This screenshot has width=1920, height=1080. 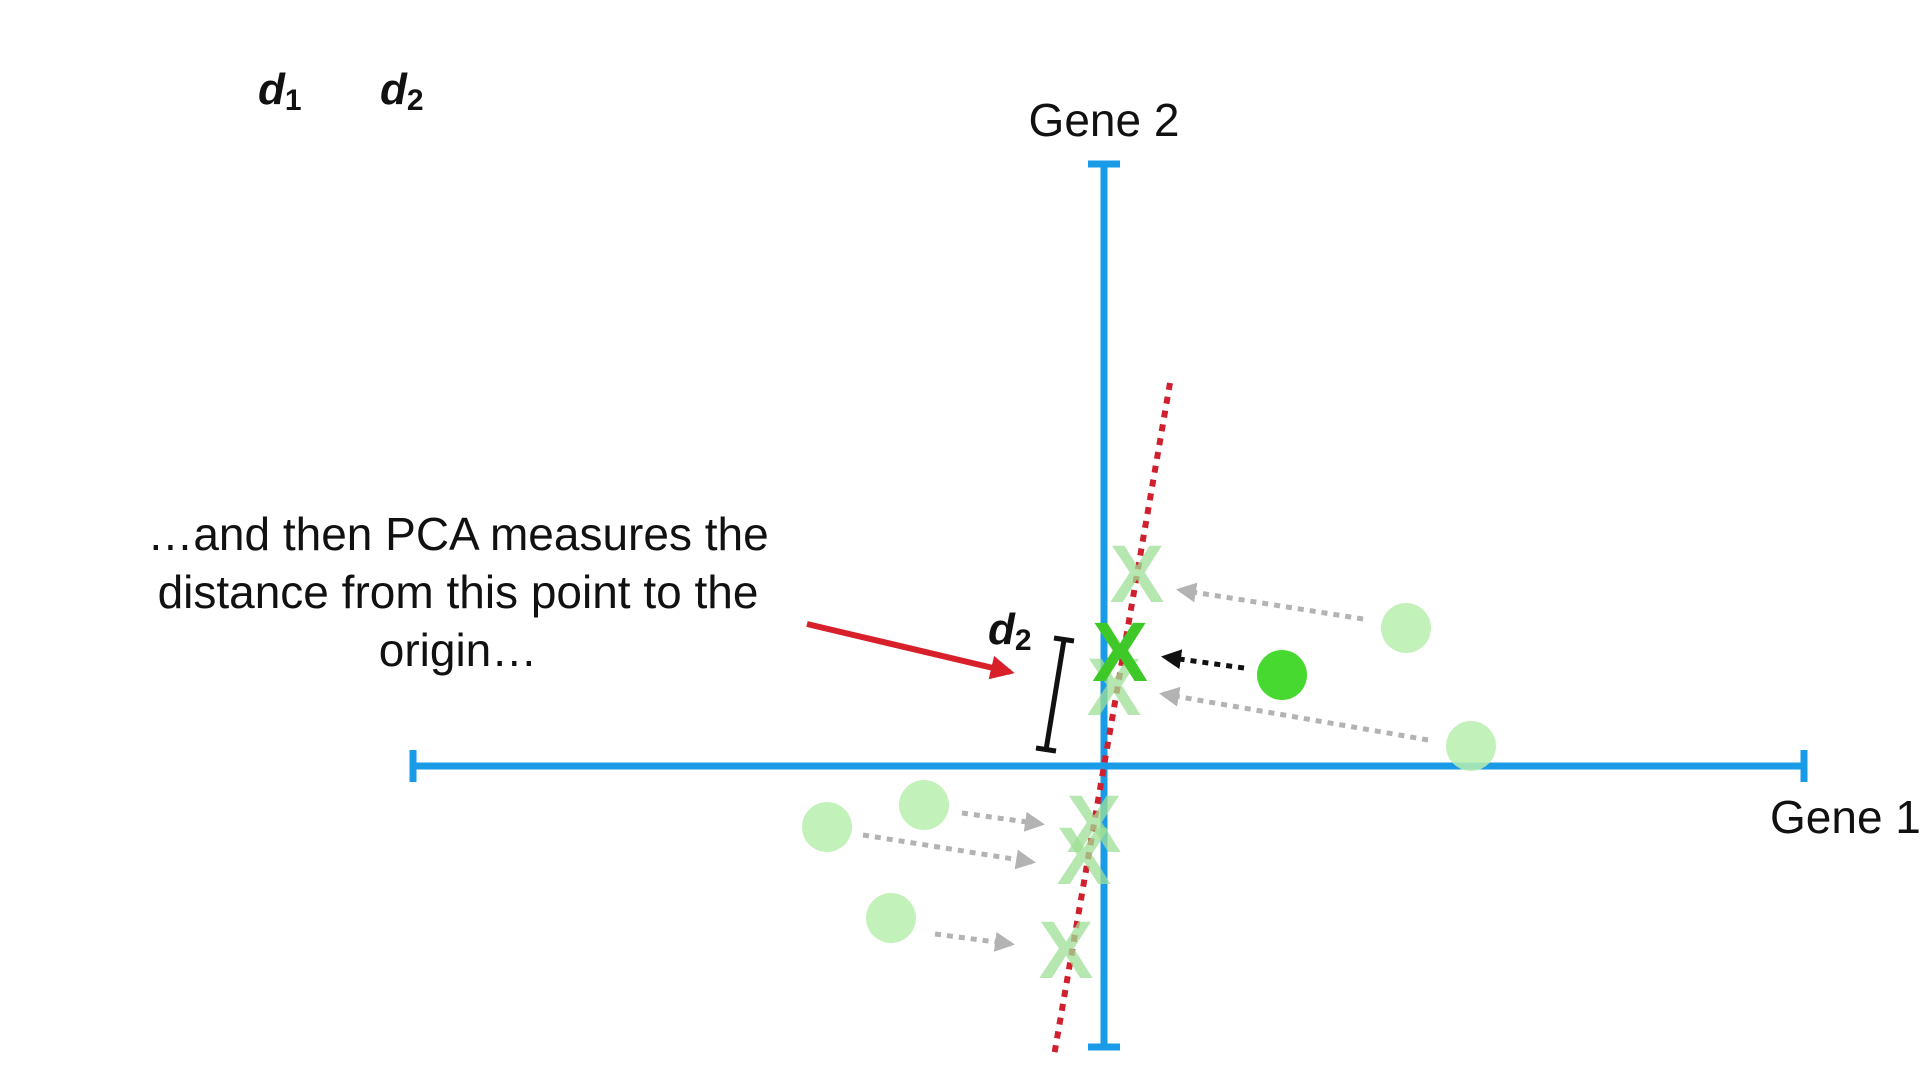 I want to click on legend-d1: d1, so click(x=280, y=91).